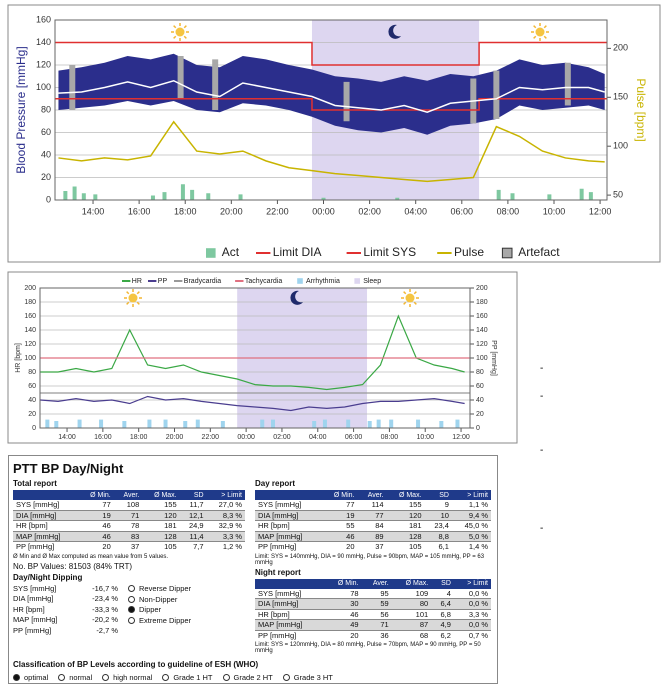 The width and height of the screenshot is (662, 686). What do you see at coordinates (372, 536) in the screenshot?
I see `value-cell: 89` at bounding box center [372, 536].